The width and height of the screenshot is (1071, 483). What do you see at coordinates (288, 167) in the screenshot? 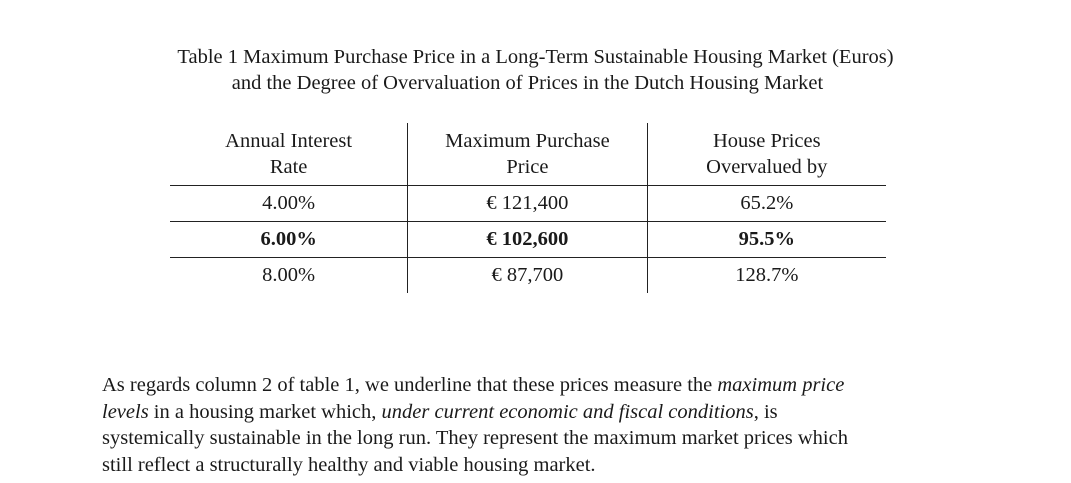
I see `header-interest-rate-line2: Rate` at bounding box center [288, 167].